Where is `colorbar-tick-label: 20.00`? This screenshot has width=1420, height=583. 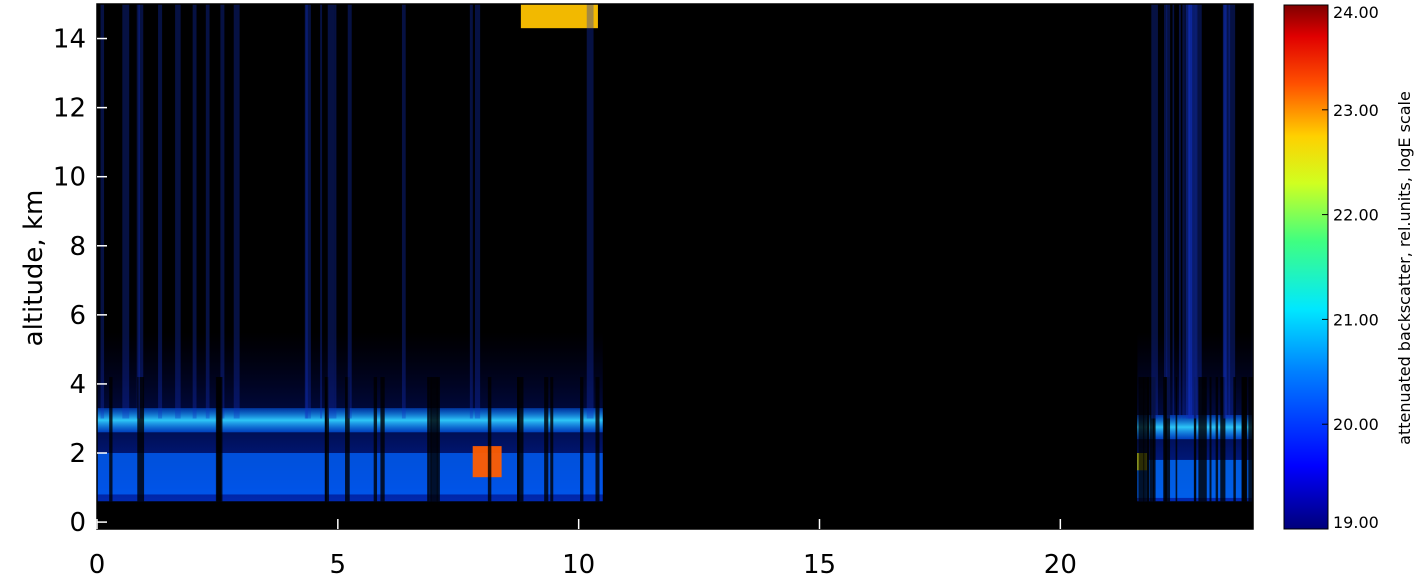
colorbar-tick-label: 20.00 is located at coordinates (1356, 424).